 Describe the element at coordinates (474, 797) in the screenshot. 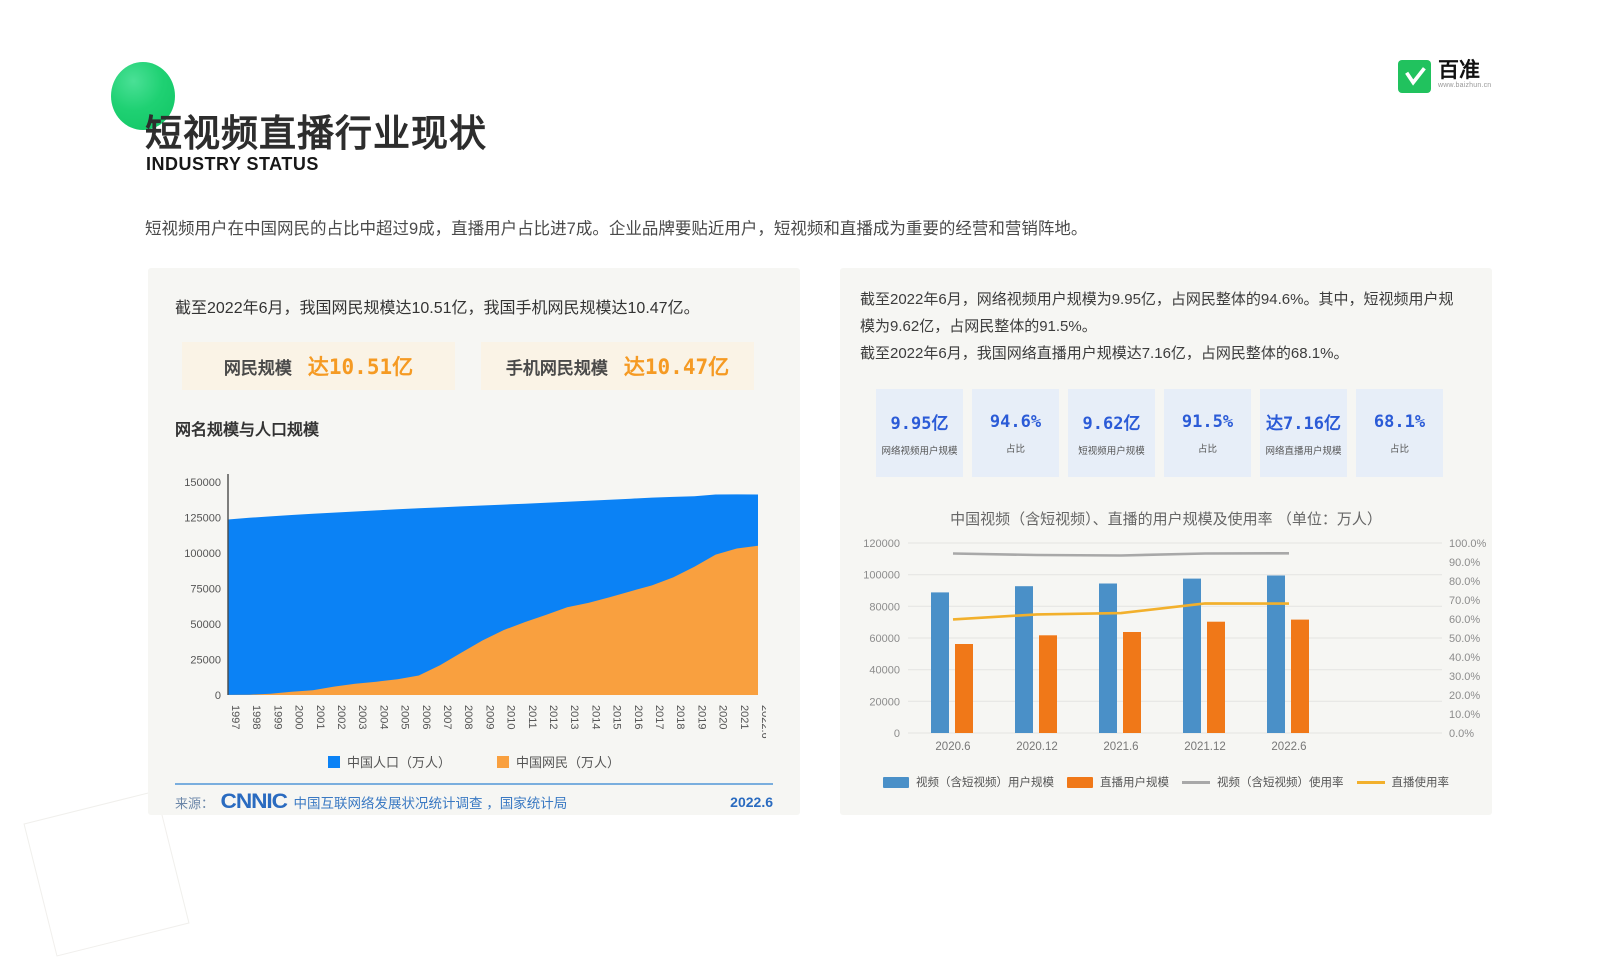

I see `source-row: 来源： CNNIC 中国互联网络发展状况统计调查 ，国家统计局 2022.6` at that location.